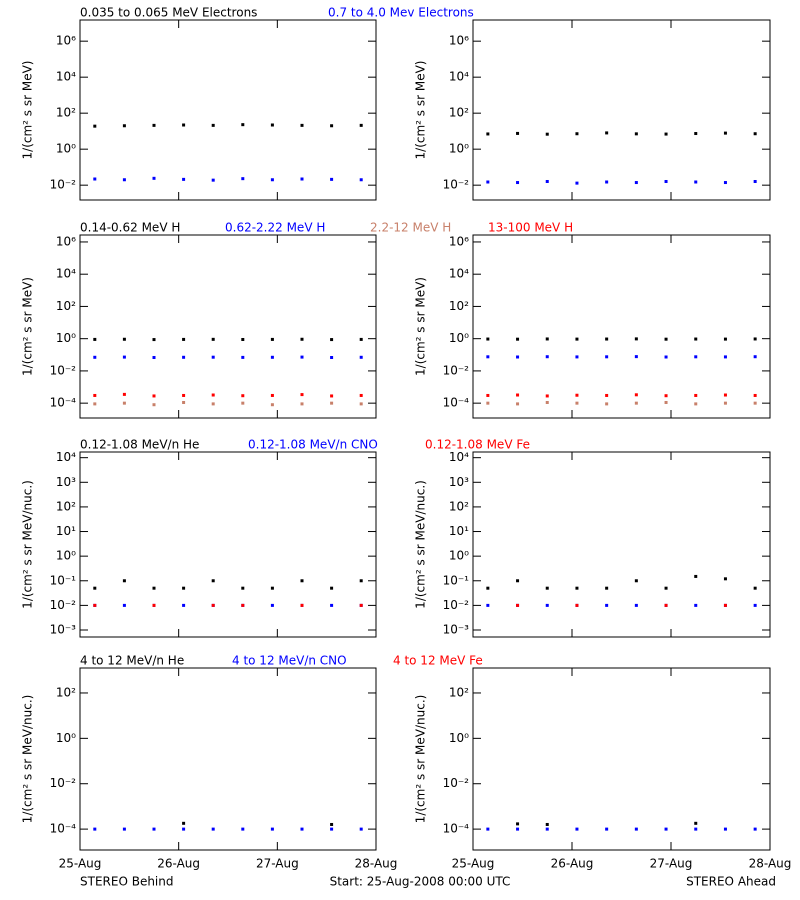 Image resolution: width=800 pixels, height=900 pixels. What do you see at coordinates (80, 864) in the screenshot?
I see `x-tick-label: 25-Aug` at bounding box center [80, 864].